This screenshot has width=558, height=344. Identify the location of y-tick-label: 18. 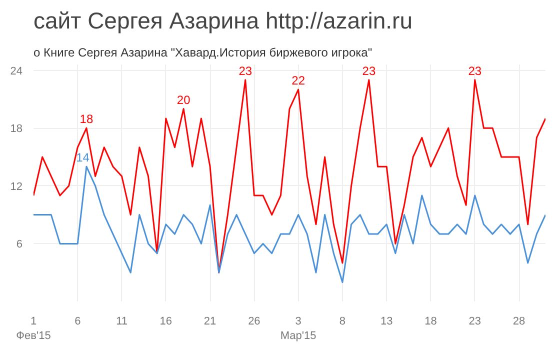
(16, 129).